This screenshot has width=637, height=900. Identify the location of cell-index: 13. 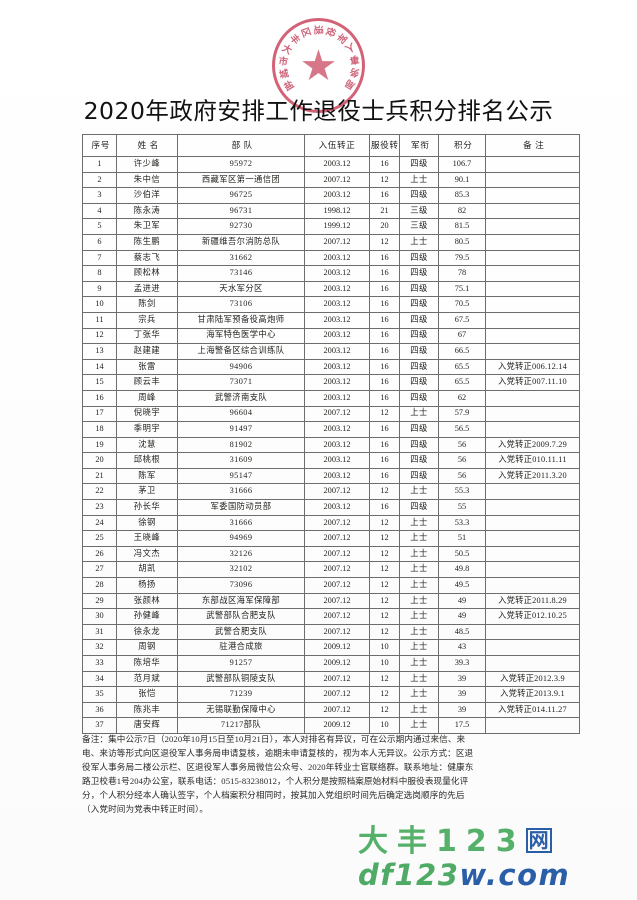
(99, 351).